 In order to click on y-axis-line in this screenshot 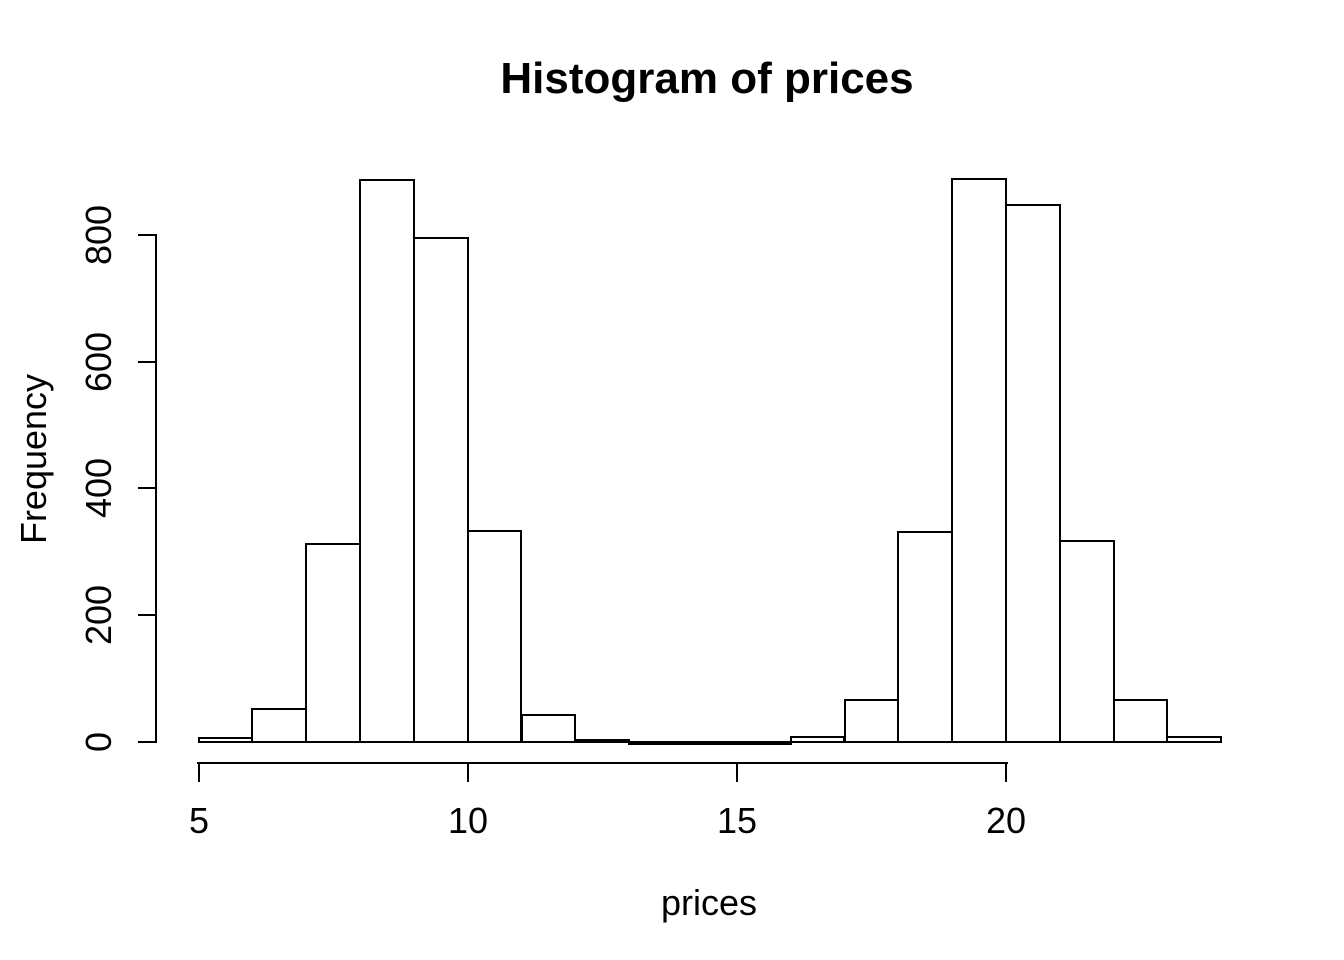, I will do `click(156, 488)`.